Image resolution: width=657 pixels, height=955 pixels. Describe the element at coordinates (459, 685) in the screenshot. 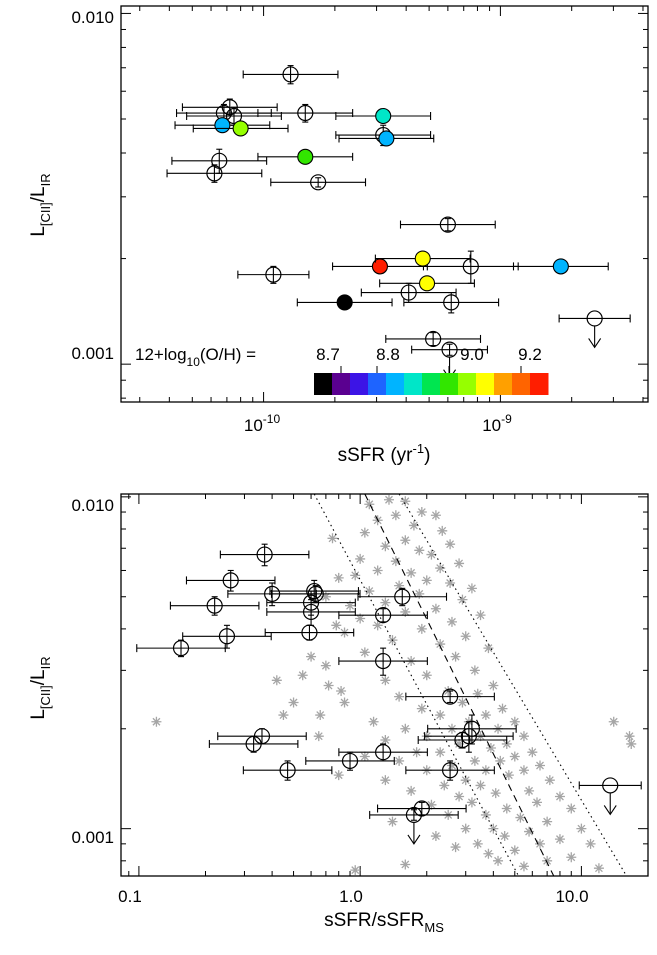

I see `trend-line` at that location.